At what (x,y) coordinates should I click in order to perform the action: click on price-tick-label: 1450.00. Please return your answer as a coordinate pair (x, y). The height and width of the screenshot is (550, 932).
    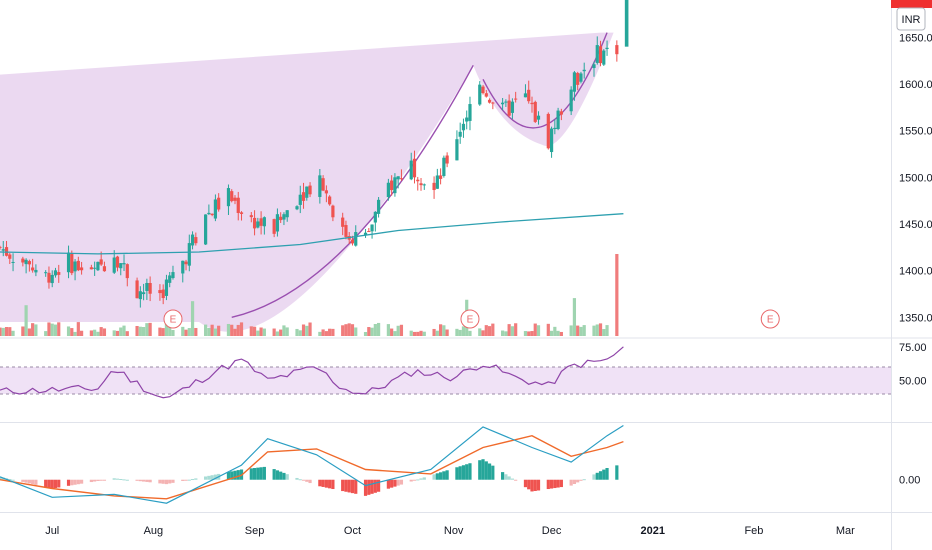
    Looking at the image, I should click on (915, 225).